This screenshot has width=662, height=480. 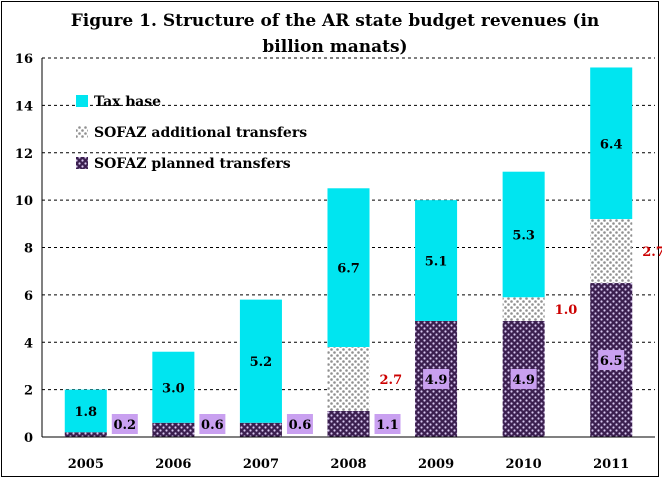 I want to click on label-tax-2009: 5.1, so click(x=436, y=262).